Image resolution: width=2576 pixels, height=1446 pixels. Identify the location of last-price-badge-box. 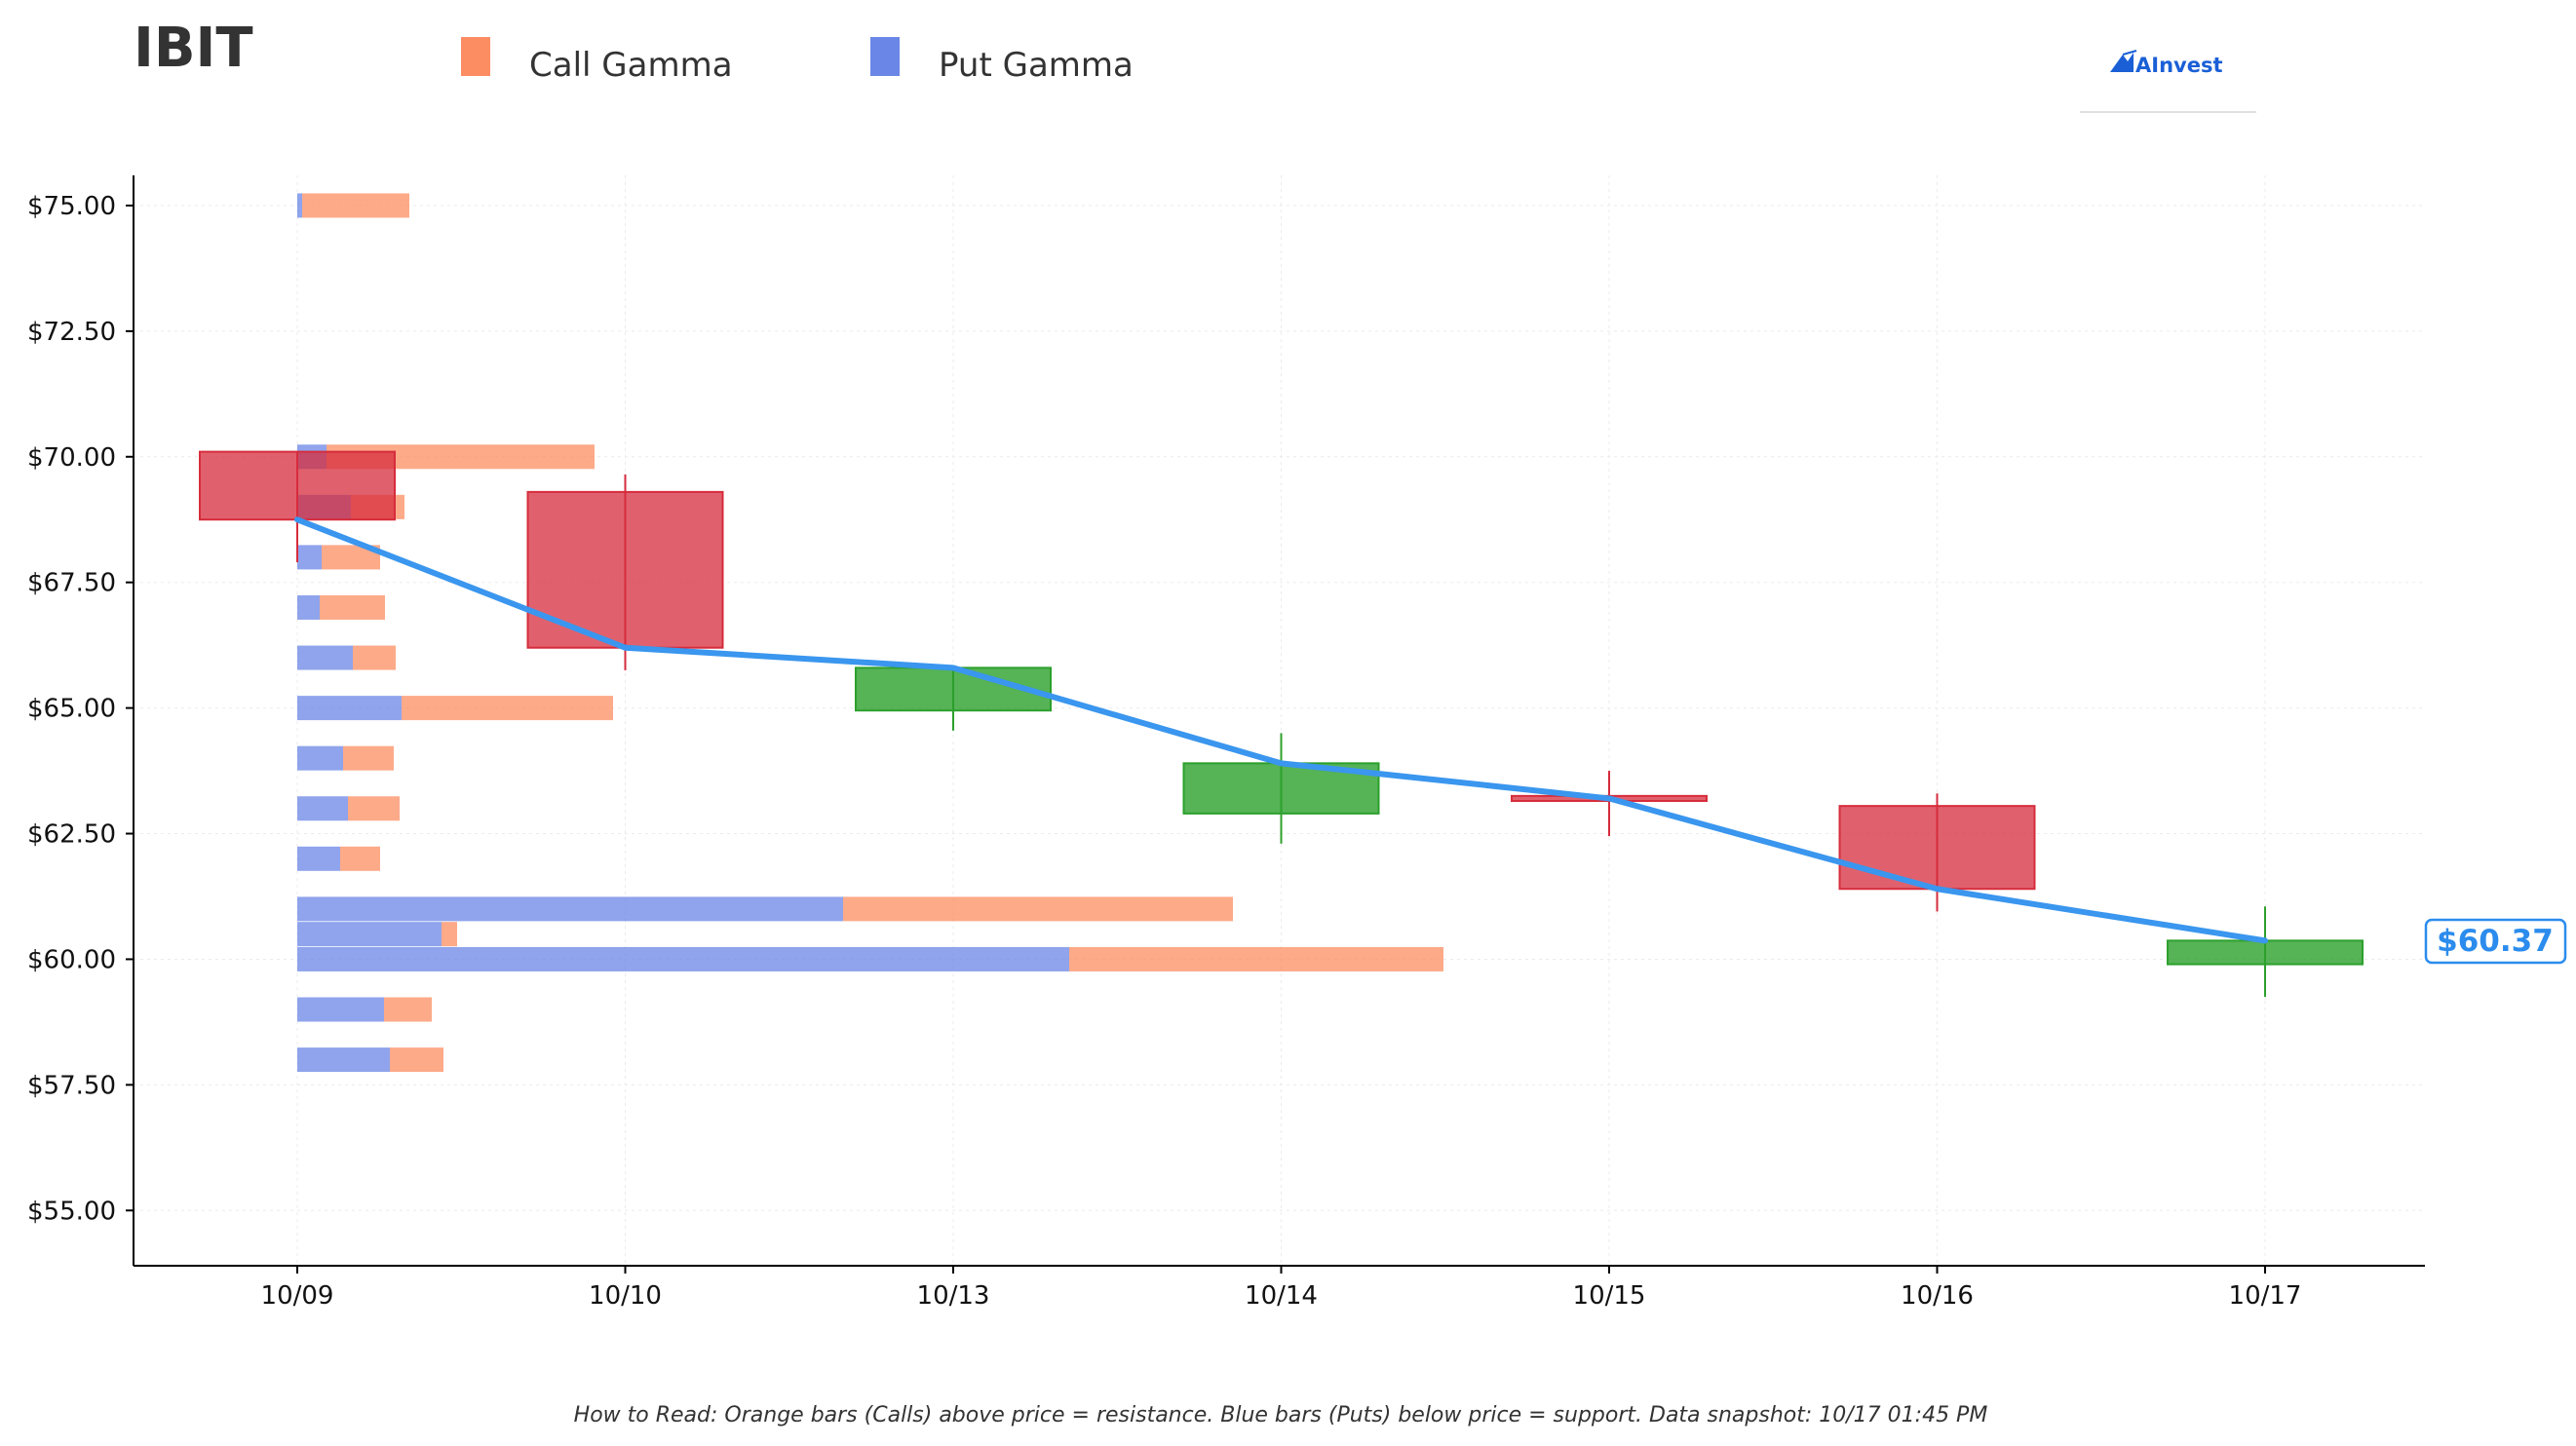
(2495, 941).